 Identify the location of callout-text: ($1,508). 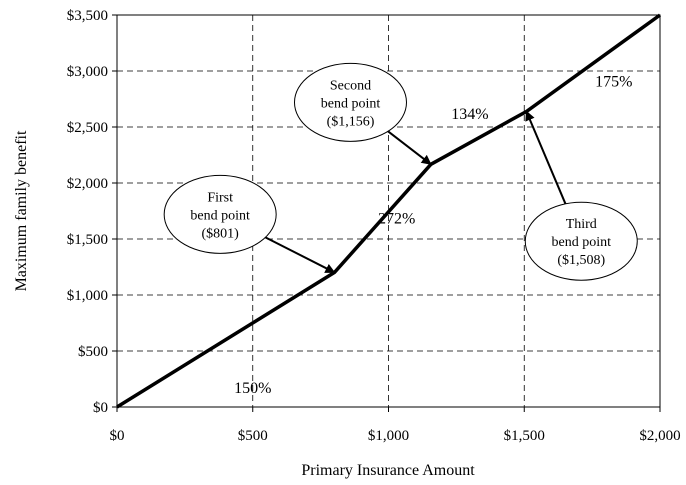
(581, 260).